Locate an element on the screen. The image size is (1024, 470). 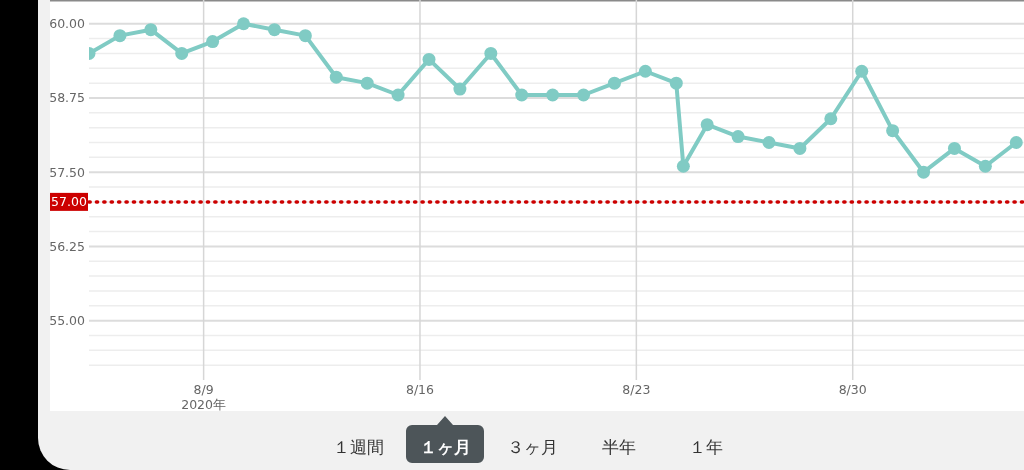
text: １週間 is located at coordinates (358, 447).